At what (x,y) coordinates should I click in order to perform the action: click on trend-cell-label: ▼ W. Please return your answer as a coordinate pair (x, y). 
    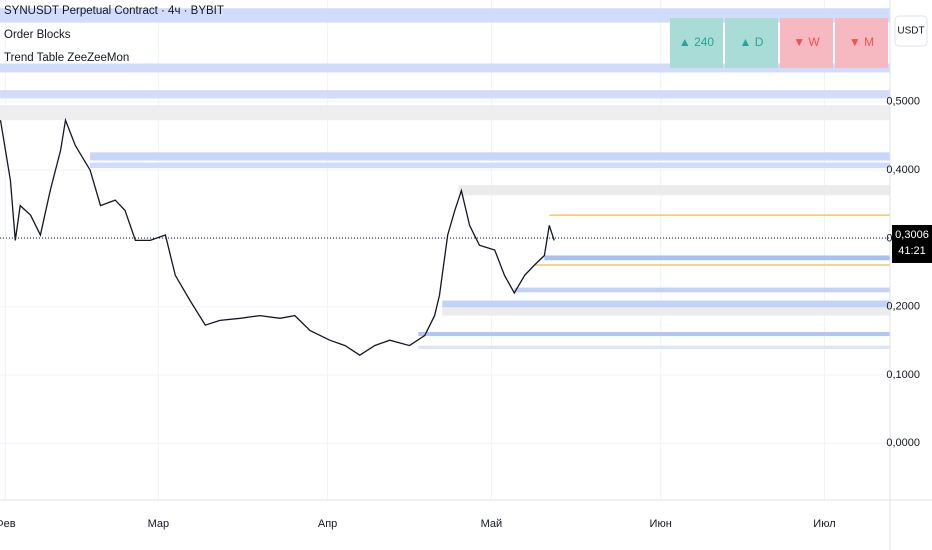
    Looking at the image, I should click on (806, 42).